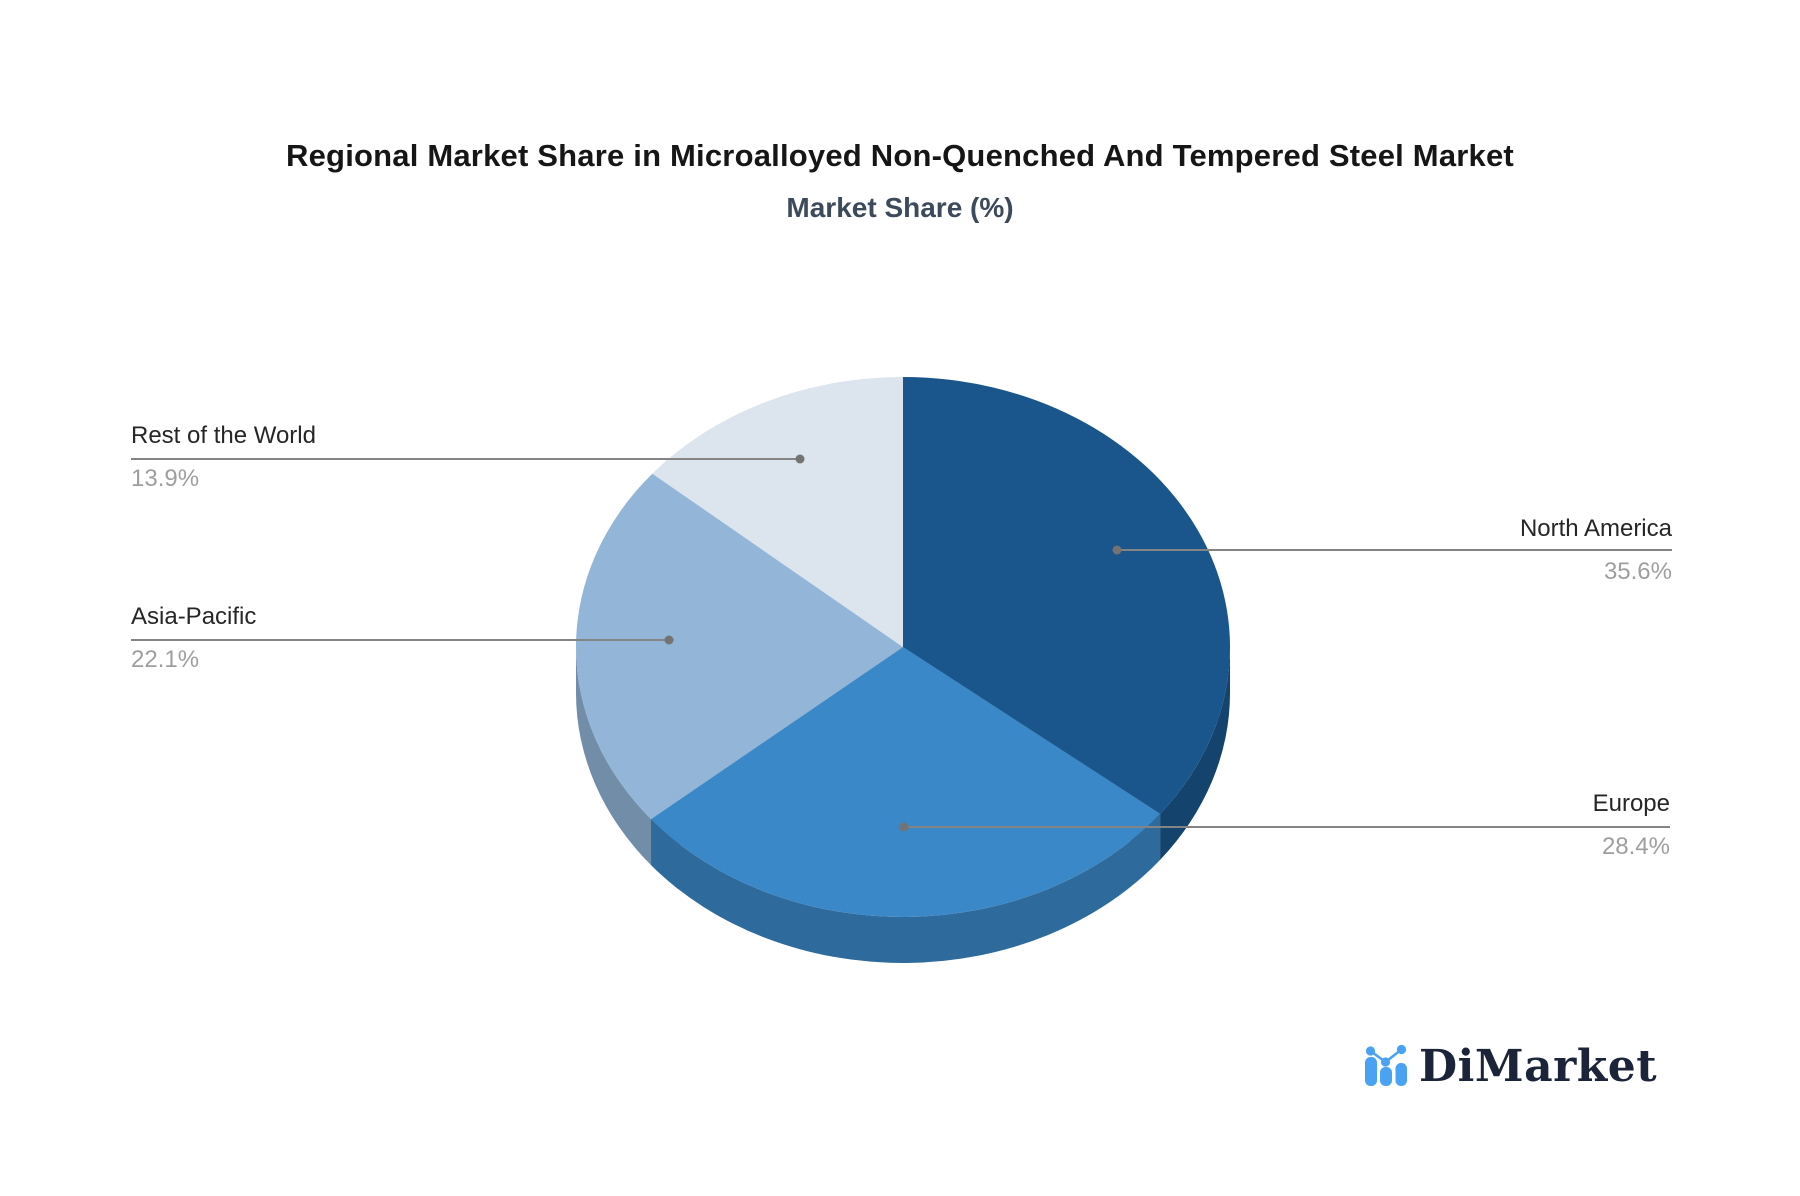 This screenshot has height=1196, width=1800. Describe the element at coordinates (165, 659) in the screenshot. I see `pie-label-value: 22.1%` at that location.